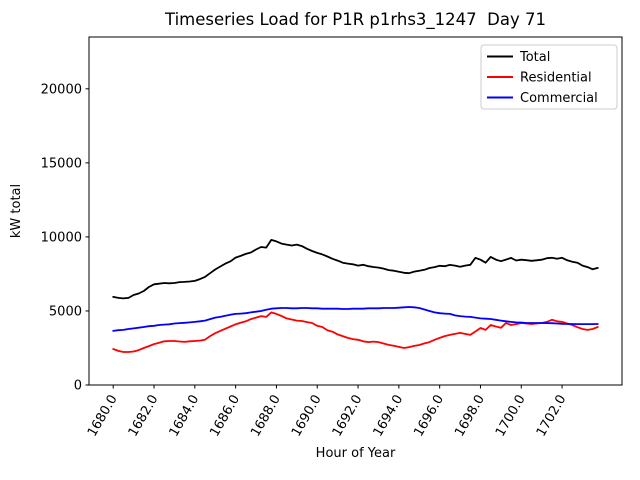  What do you see at coordinates (307, 416) in the screenshot?
I see `x-tick-label: 1690.0` at bounding box center [307, 416].